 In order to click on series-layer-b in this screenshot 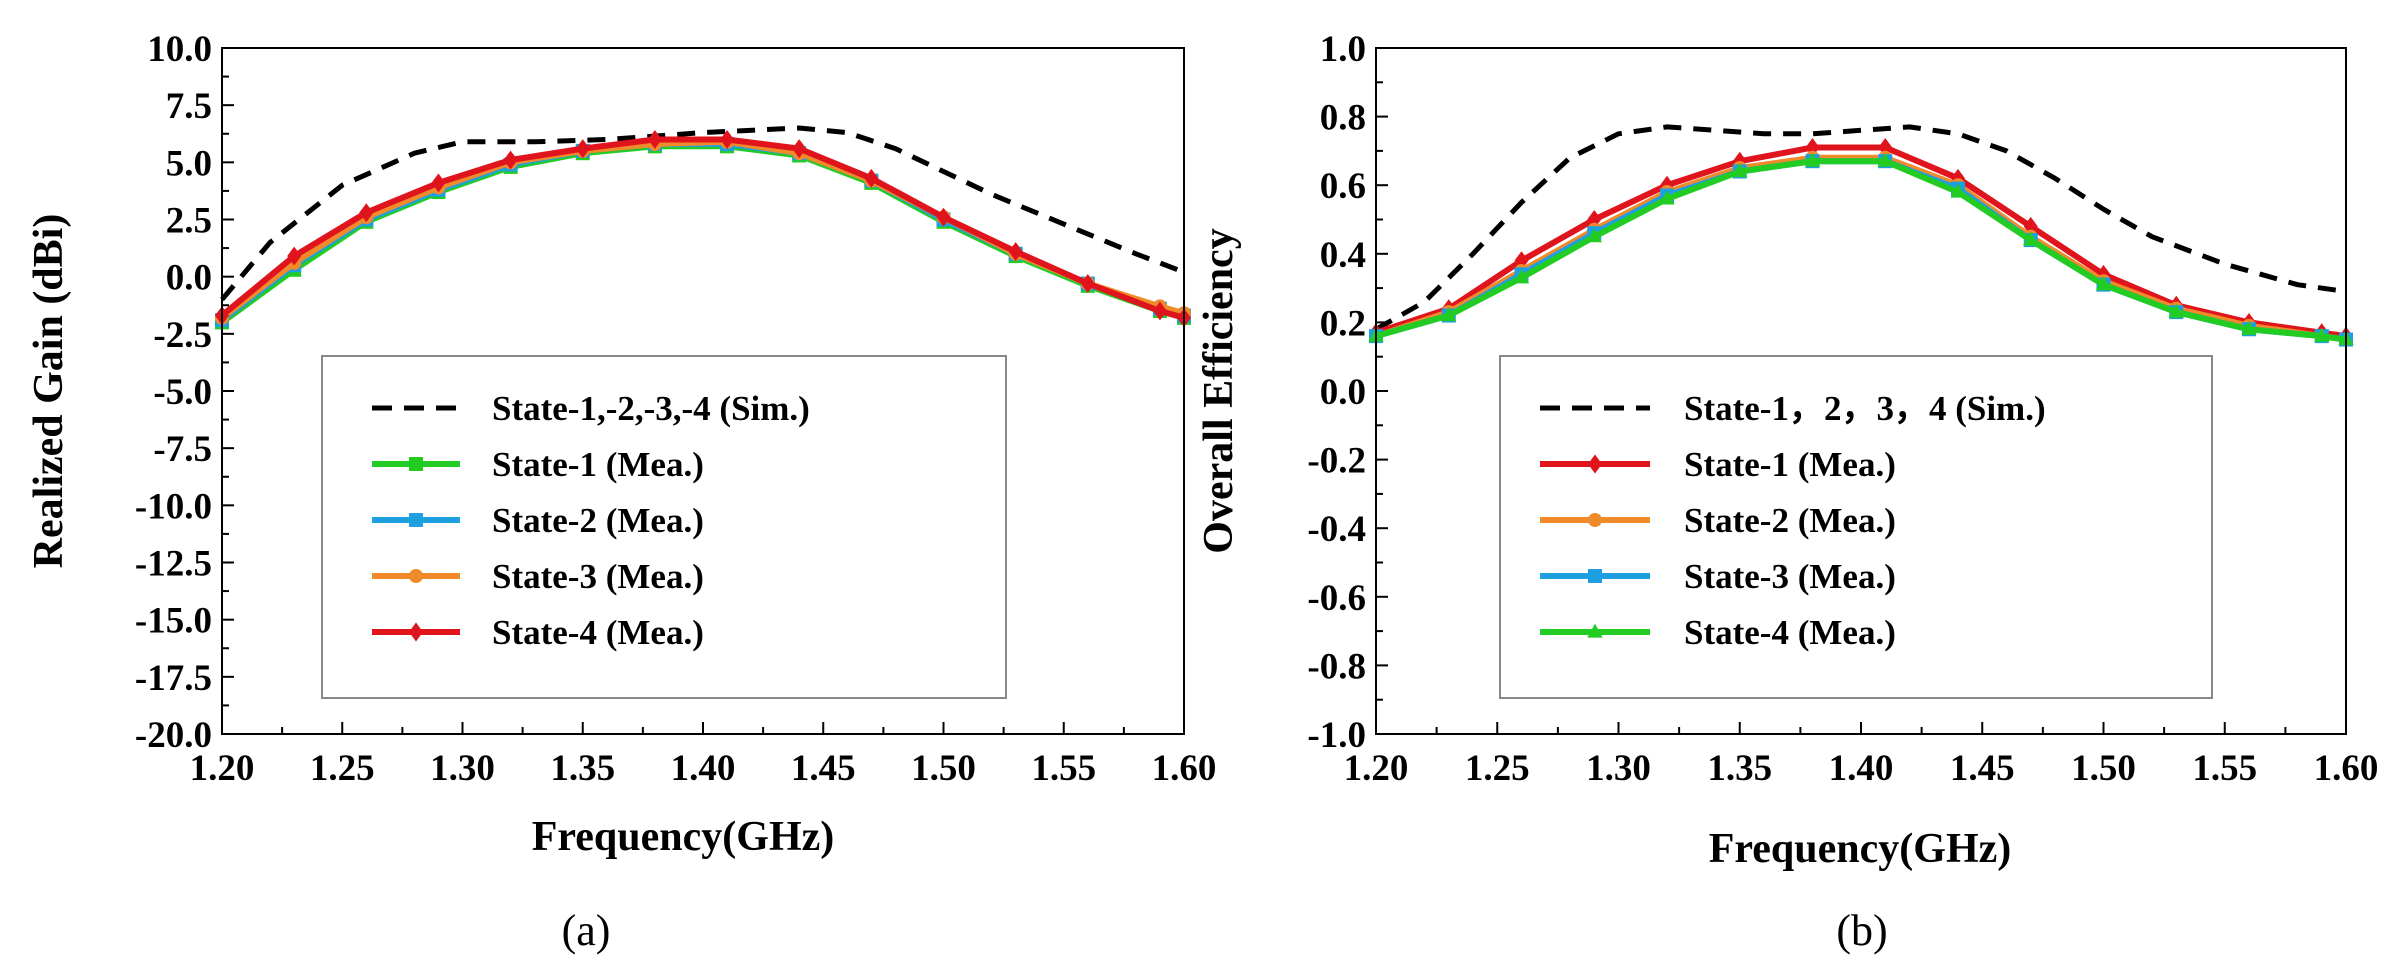, I will do `click(1861, 235)`.